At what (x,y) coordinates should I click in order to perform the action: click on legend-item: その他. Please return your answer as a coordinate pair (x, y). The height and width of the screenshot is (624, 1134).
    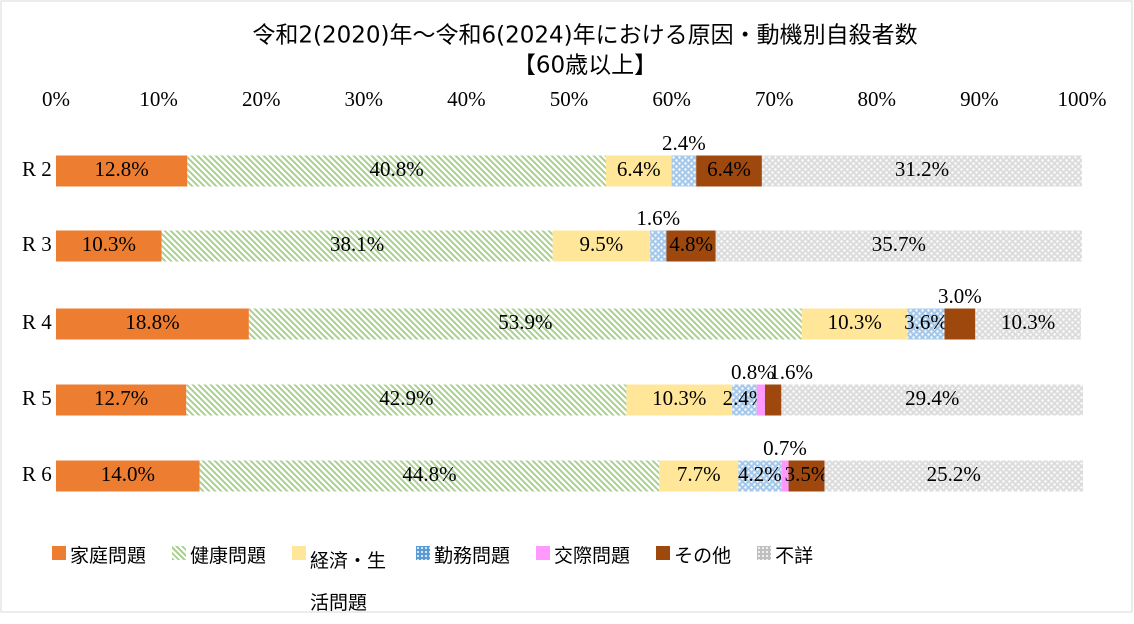
    Looking at the image, I should click on (693, 582).